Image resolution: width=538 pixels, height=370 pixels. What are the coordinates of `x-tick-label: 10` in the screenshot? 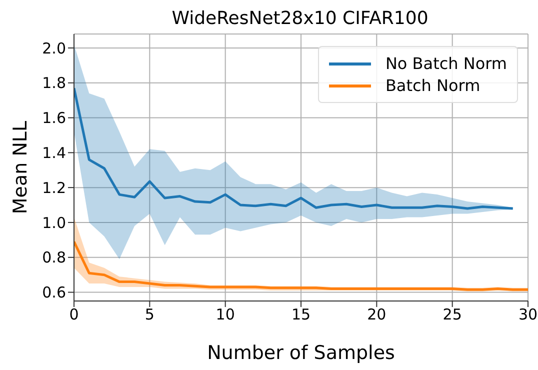 It's located at (225, 315).